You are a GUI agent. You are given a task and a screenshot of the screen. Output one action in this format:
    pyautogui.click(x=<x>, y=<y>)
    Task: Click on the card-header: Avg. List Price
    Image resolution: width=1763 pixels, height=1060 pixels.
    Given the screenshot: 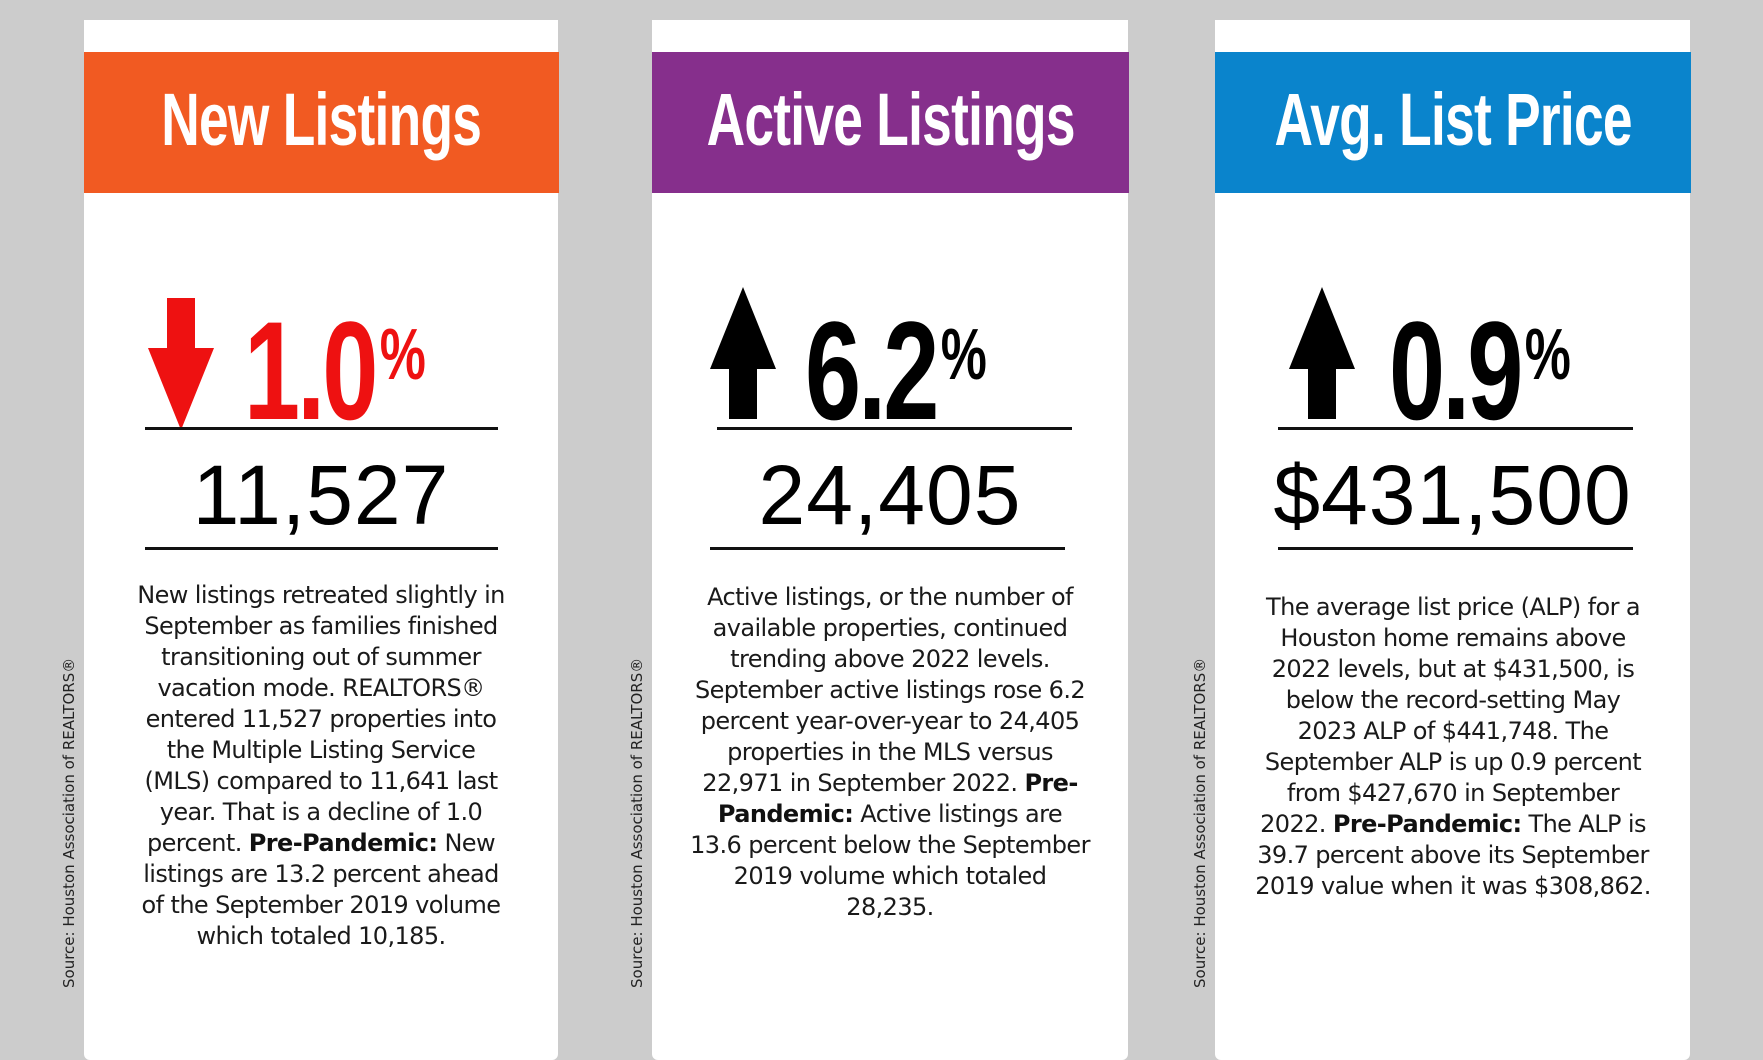 What is the action you would take?
    pyautogui.click(x=1453, y=122)
    